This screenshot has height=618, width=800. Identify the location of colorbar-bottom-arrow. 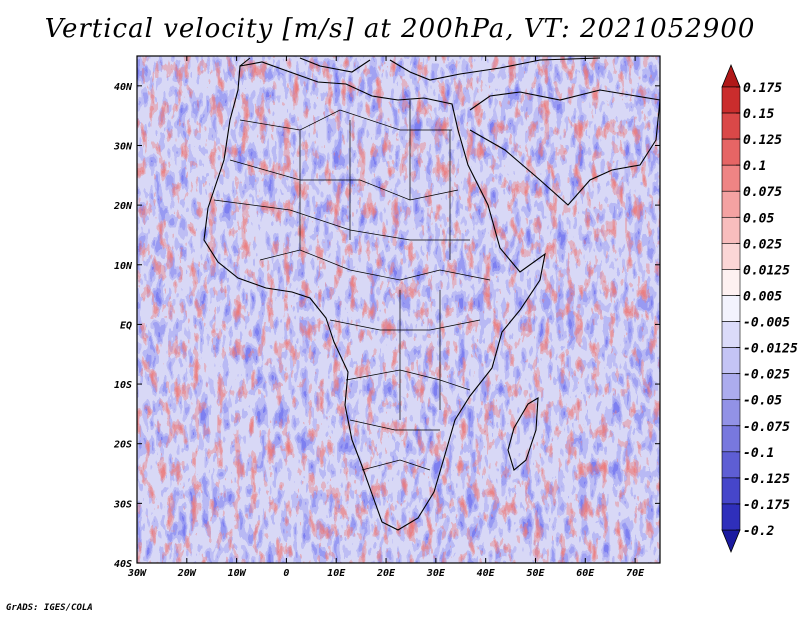
(731, 541).